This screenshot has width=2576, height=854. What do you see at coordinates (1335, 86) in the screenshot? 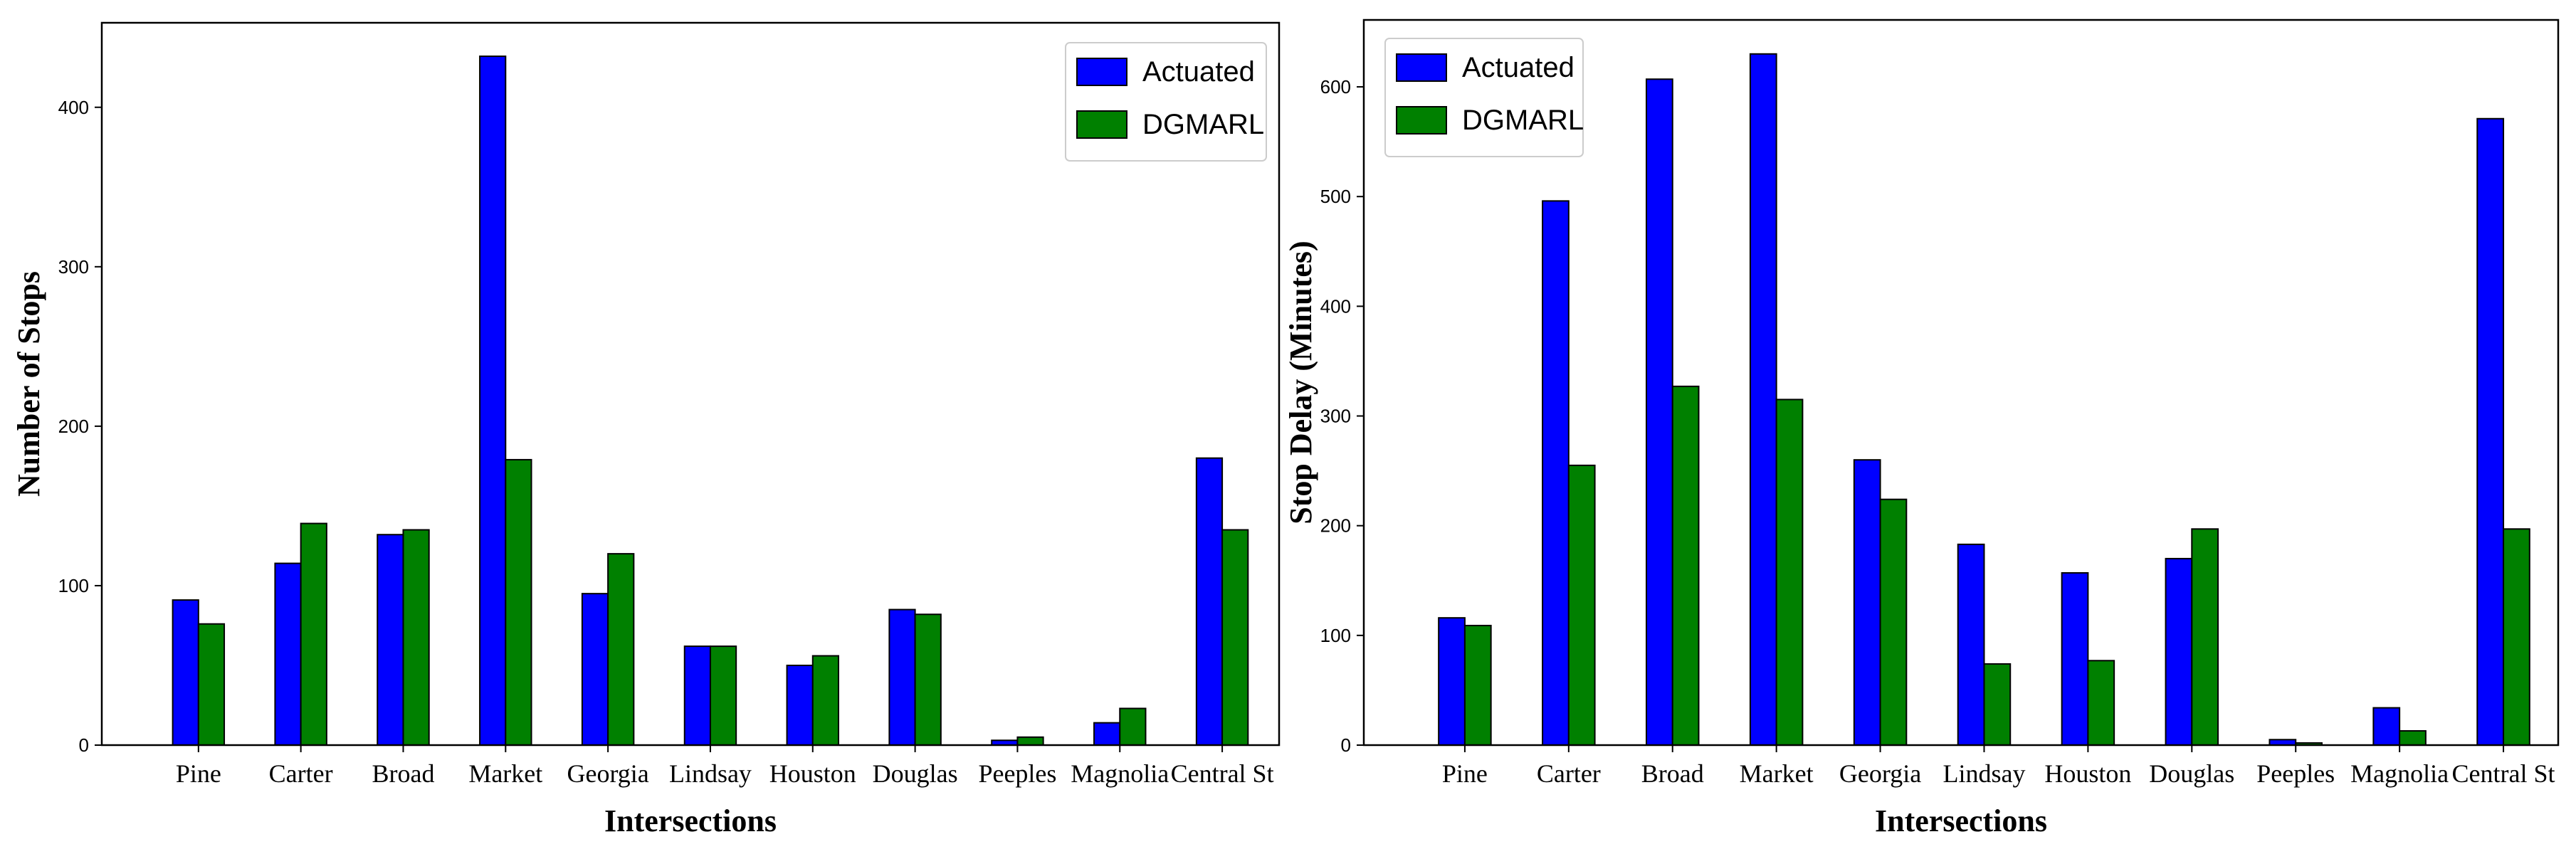
I see `y-tick-label: 600` at bounding box center [1335, 86].